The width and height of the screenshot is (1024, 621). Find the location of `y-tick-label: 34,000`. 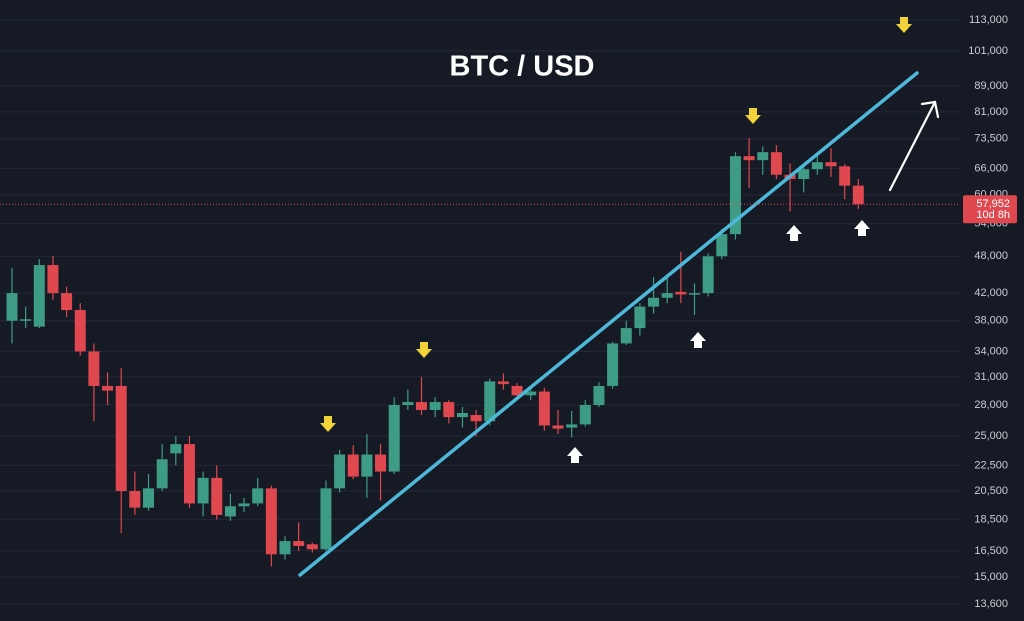

y-tick-label: 34,000 is located at coordinates (991, 351).